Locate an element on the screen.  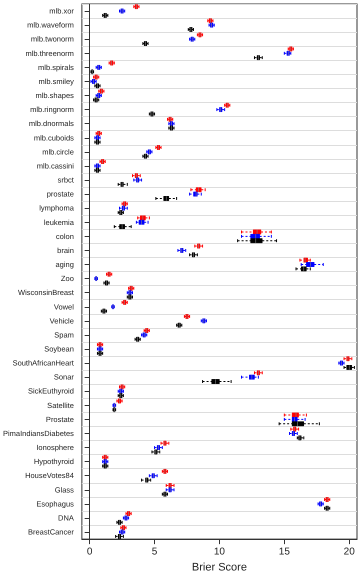
x-axis-title: Brier Score is located at coordinates (219, 568).